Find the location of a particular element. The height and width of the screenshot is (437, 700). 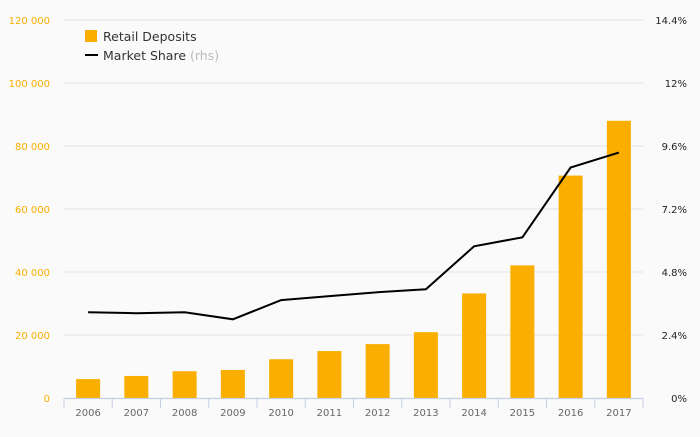

right-tick-label: 0% is located at coordinates (679, 399).